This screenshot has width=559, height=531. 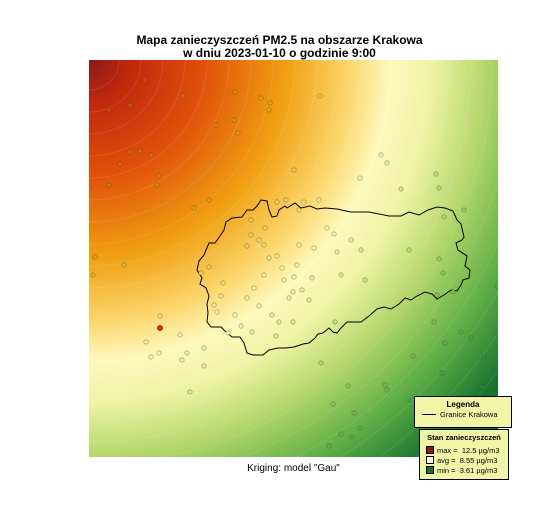 I want to click on stats-avg-label: avg, so click(x=443, y=460).